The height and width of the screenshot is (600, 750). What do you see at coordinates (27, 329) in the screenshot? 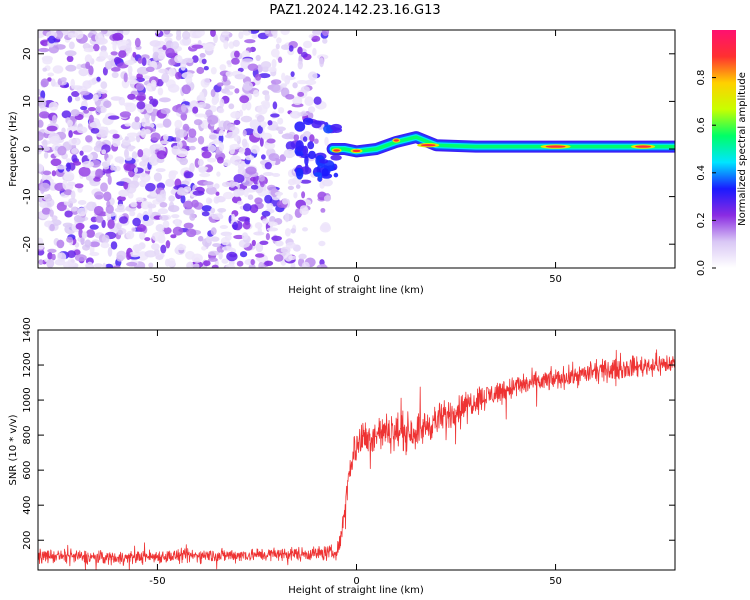
I see `y-tick-label: 1400` at bounding box center [27, 329].